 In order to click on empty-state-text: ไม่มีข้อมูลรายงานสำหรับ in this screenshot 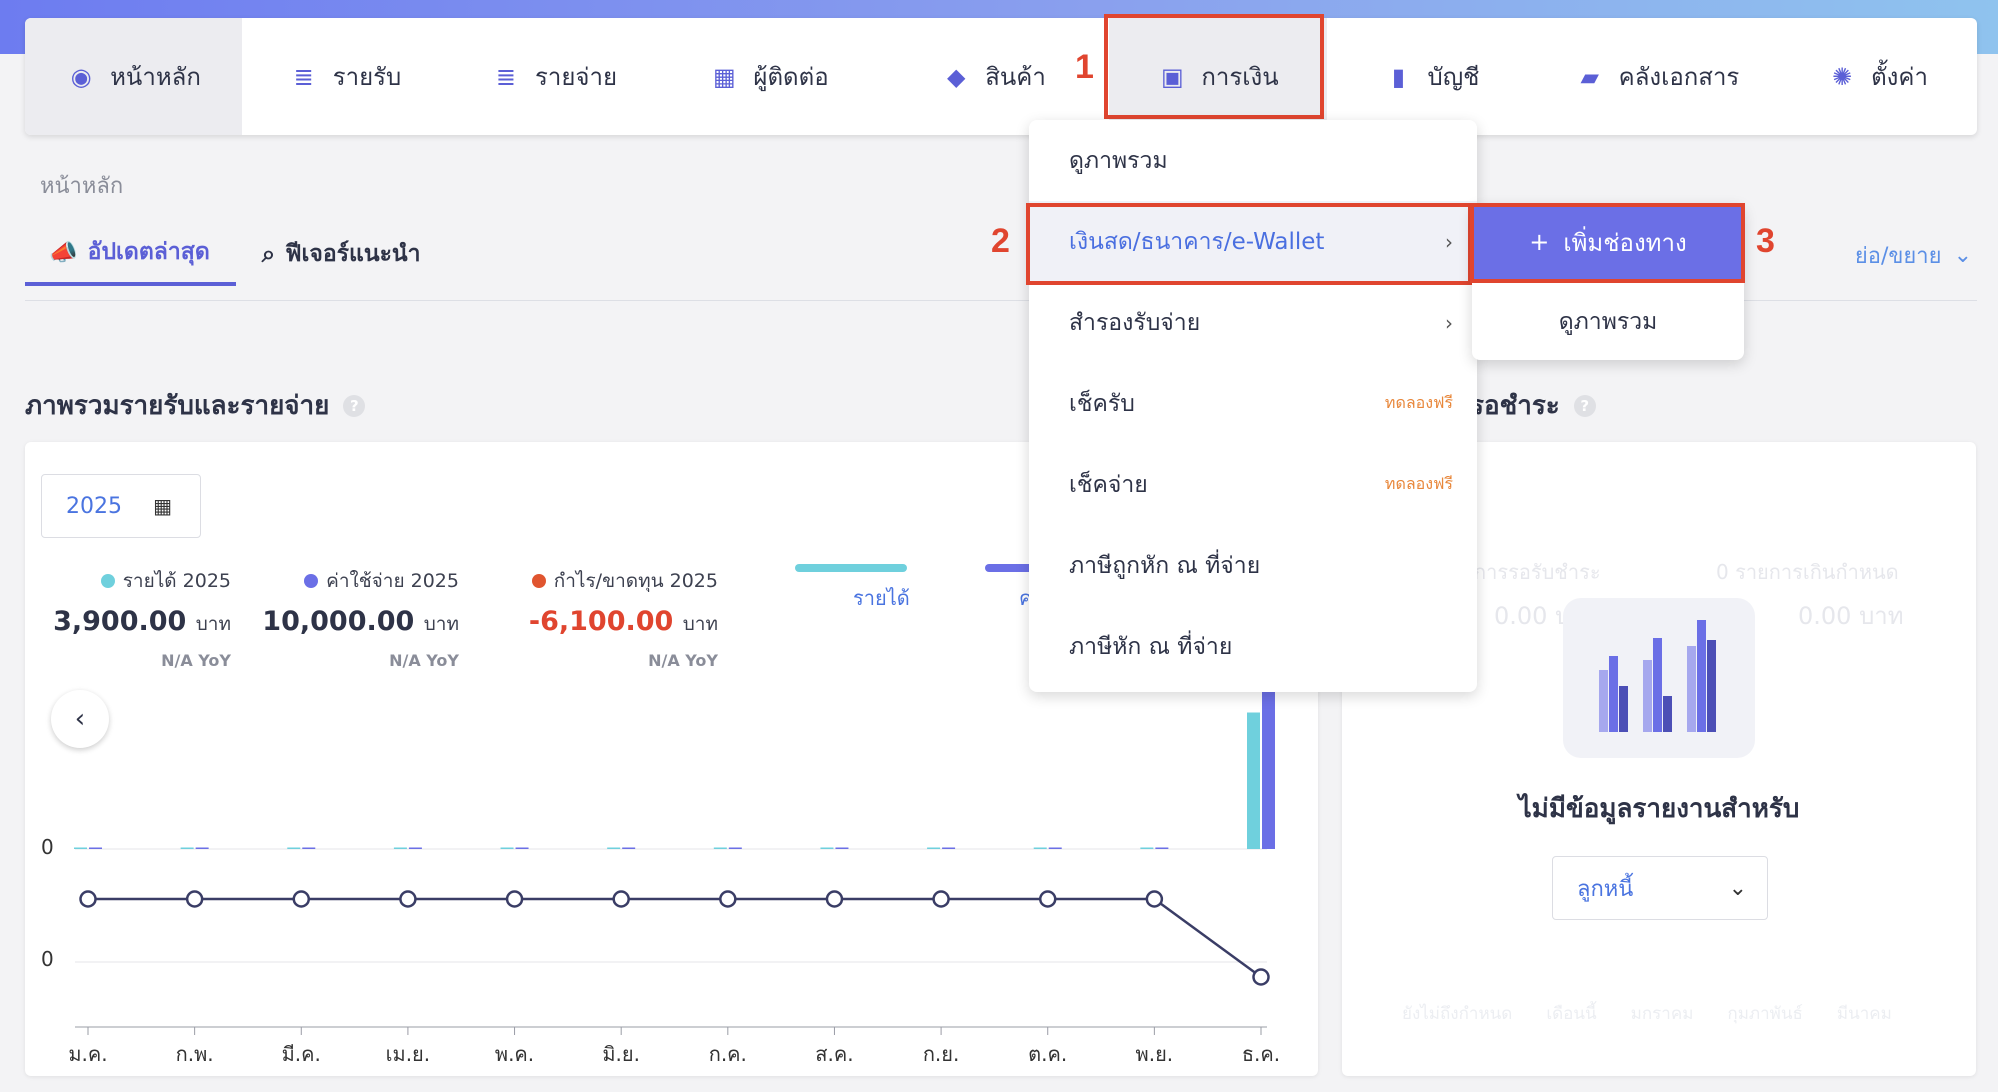, I will do `click(1659, 809)`.